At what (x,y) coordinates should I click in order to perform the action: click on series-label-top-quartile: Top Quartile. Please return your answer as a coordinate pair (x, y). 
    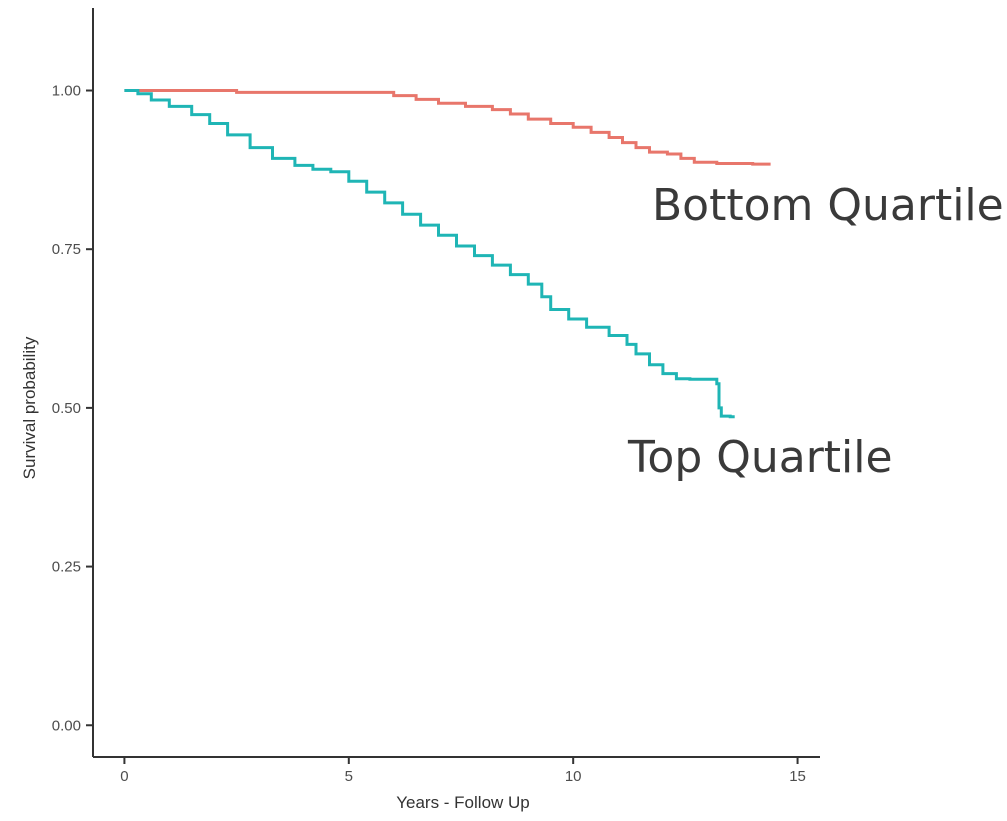
    Looking at the image, I should click on (760, 457).